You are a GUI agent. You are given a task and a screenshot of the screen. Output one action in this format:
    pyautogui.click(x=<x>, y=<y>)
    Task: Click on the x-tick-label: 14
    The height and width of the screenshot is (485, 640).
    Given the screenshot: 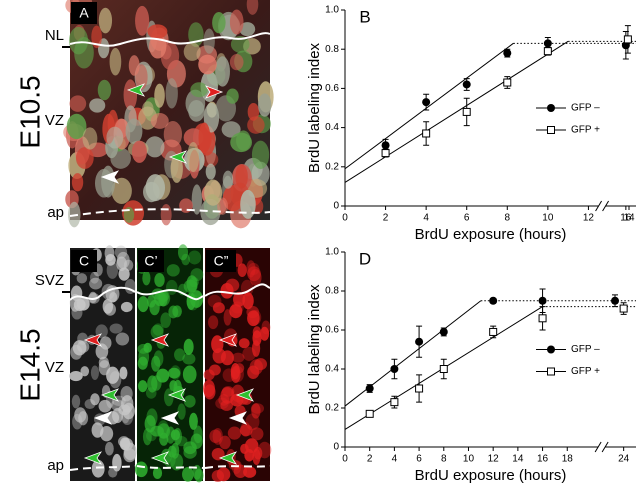 What is the action you would take?
    pyautogui.click(x=629, y=218)
    